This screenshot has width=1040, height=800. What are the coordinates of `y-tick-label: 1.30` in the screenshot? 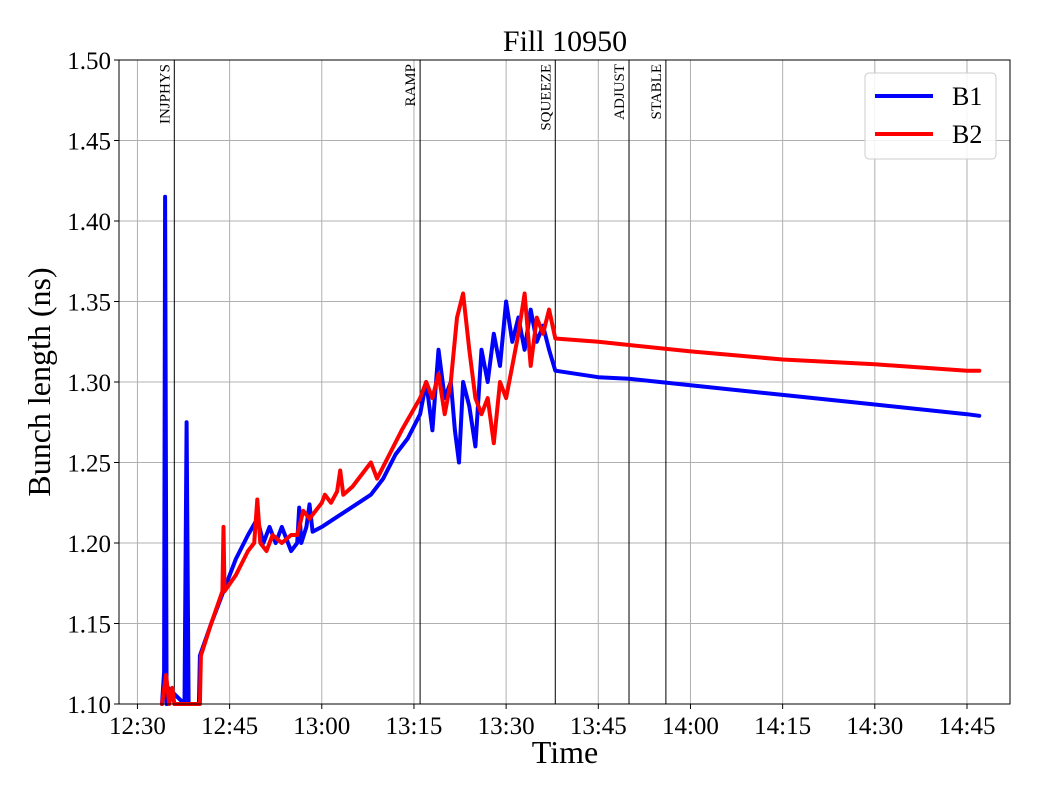 It's located at (89, 383).